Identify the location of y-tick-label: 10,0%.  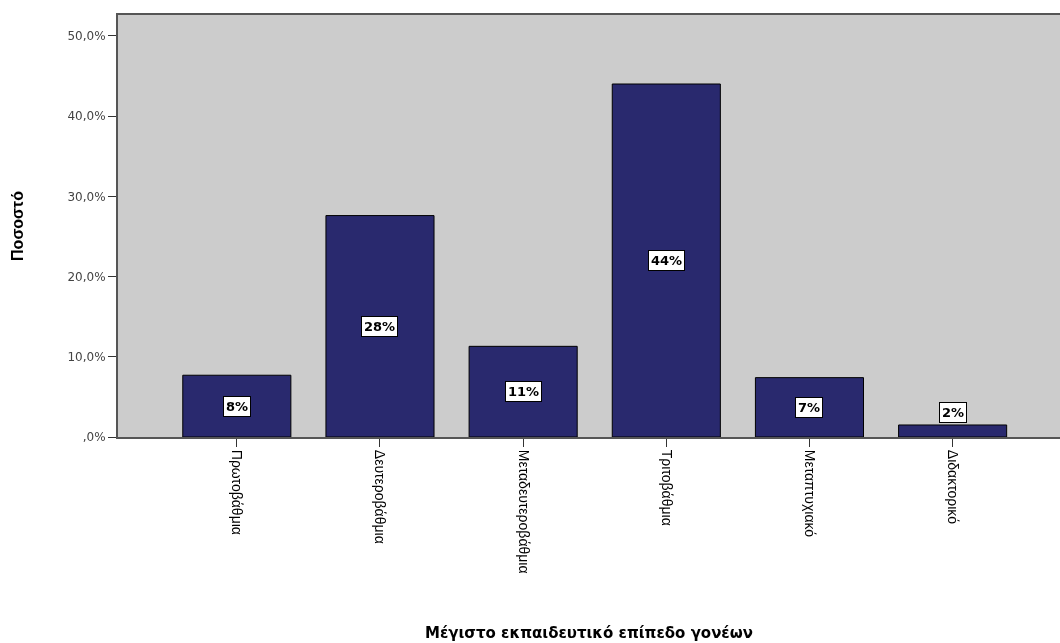
(86, 356).